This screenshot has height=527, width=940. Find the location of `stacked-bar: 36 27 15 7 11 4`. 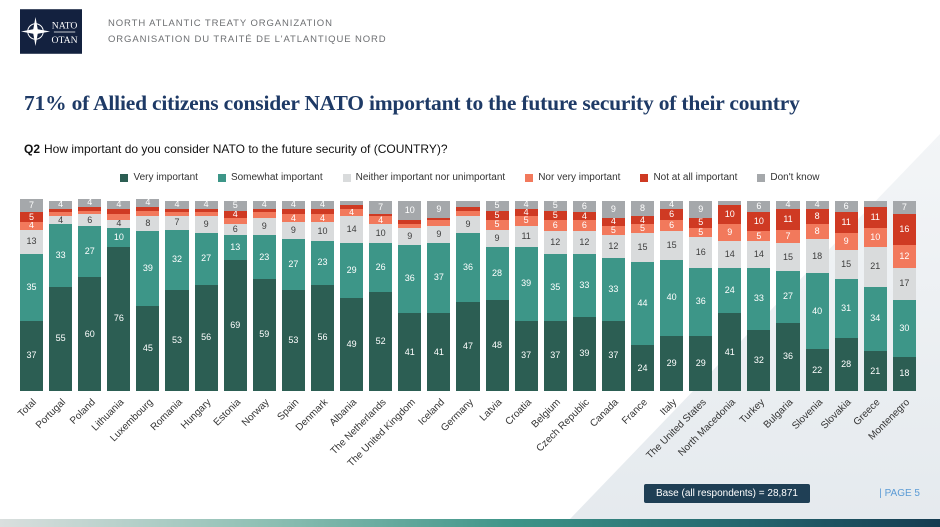

stacked-bar: 36 27 15 7 11 4 is located at coordinates (788, 295).